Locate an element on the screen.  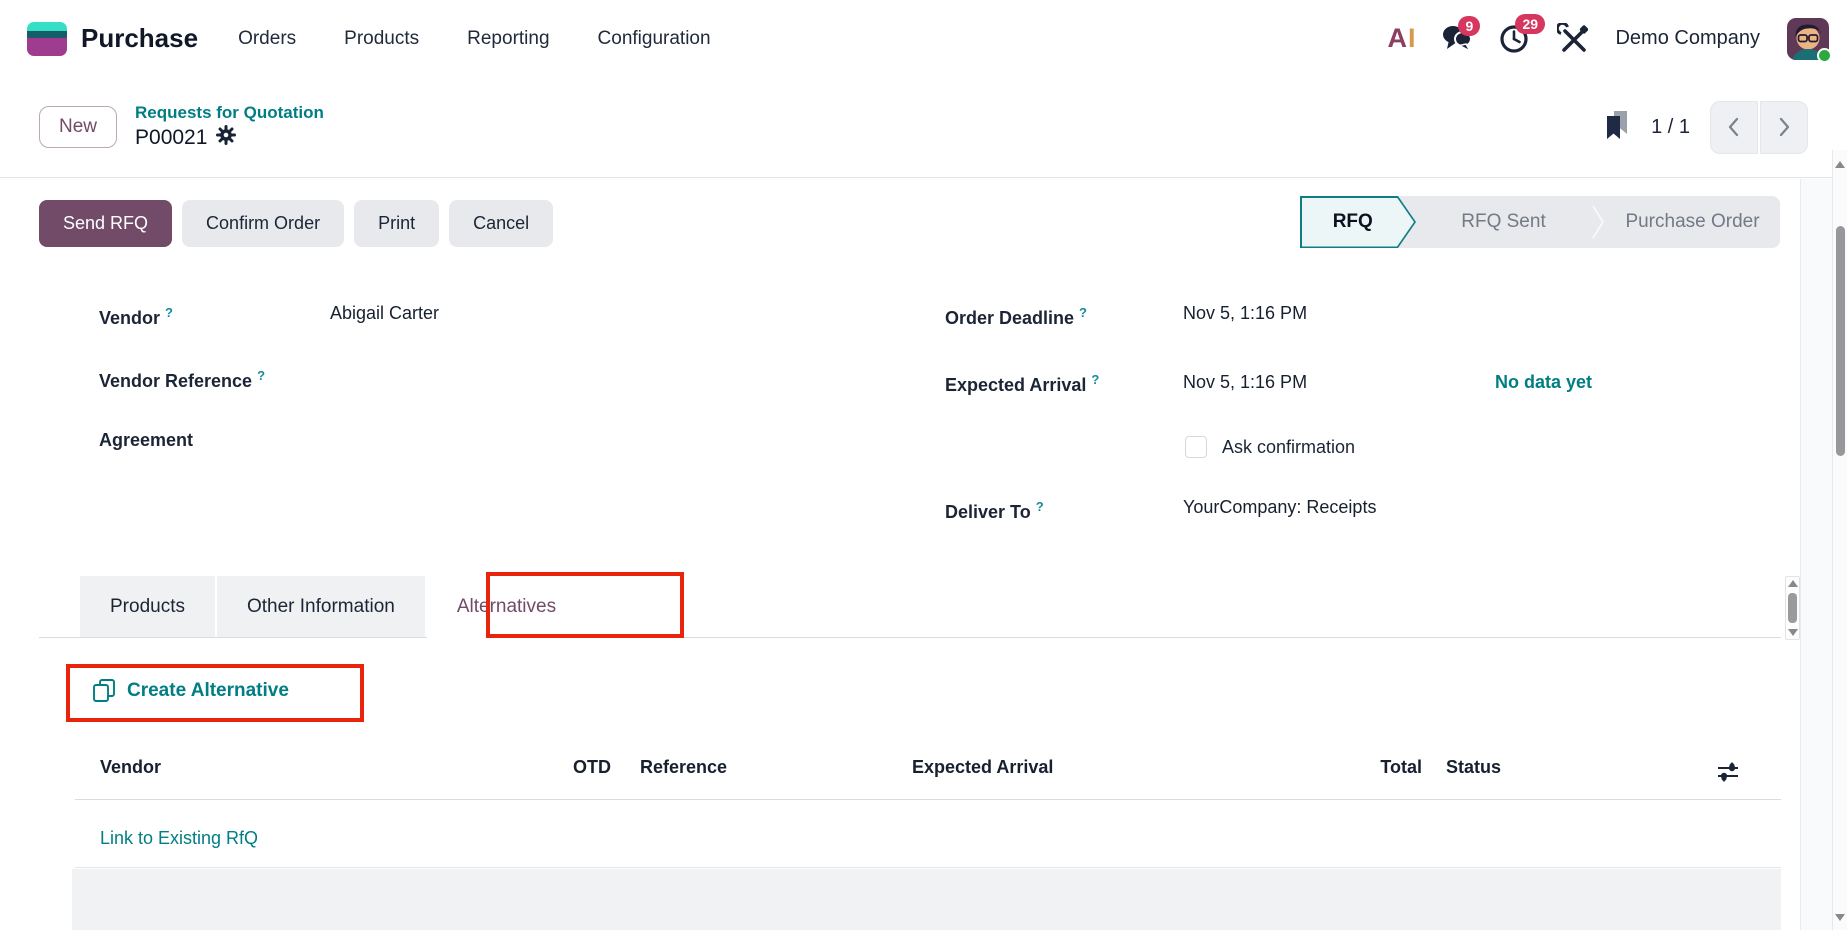
vendor-reference-value is located at coordinates (480, 376).